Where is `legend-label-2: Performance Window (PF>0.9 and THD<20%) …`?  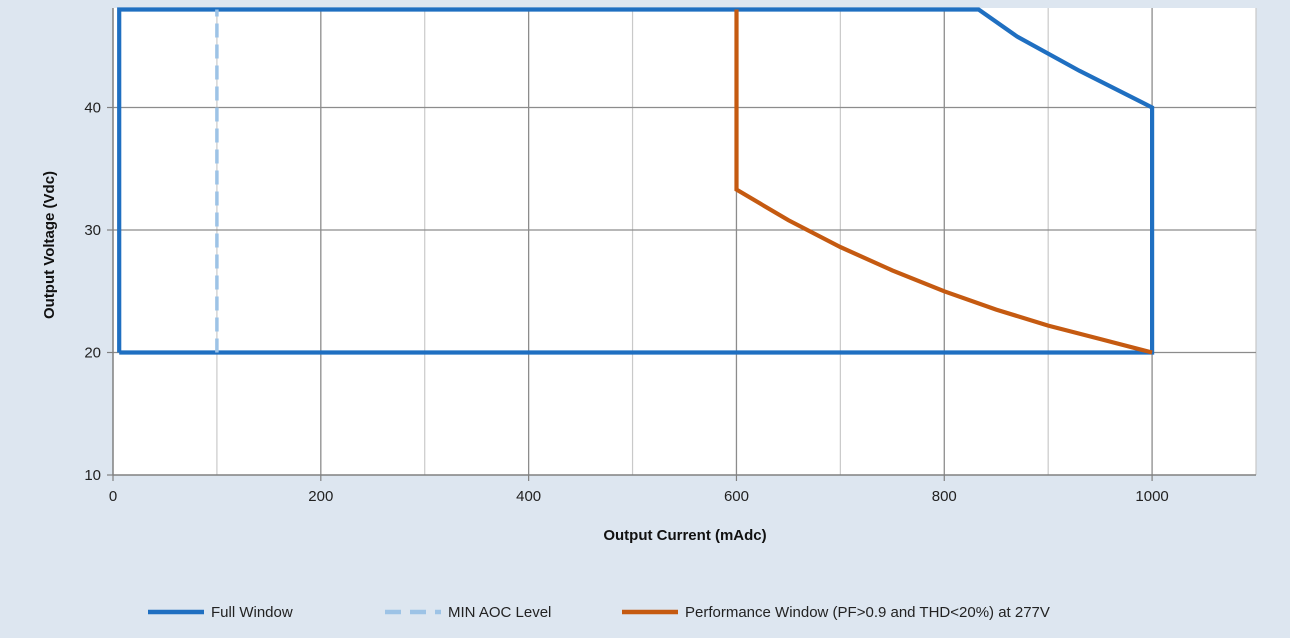 legend-label-2: Performance Window (PF>0.9 and THD<20%) … is located at coordinates (867, 612).